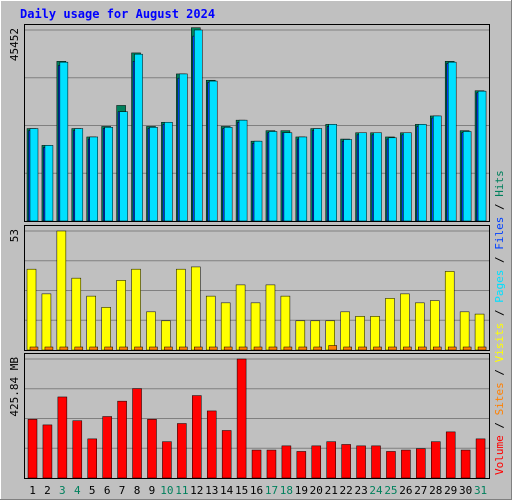  What do you see at coordinates (241, 490) in the screenshot?
I see `x-tick-day-15: 15` at bounding box center [241, 490].